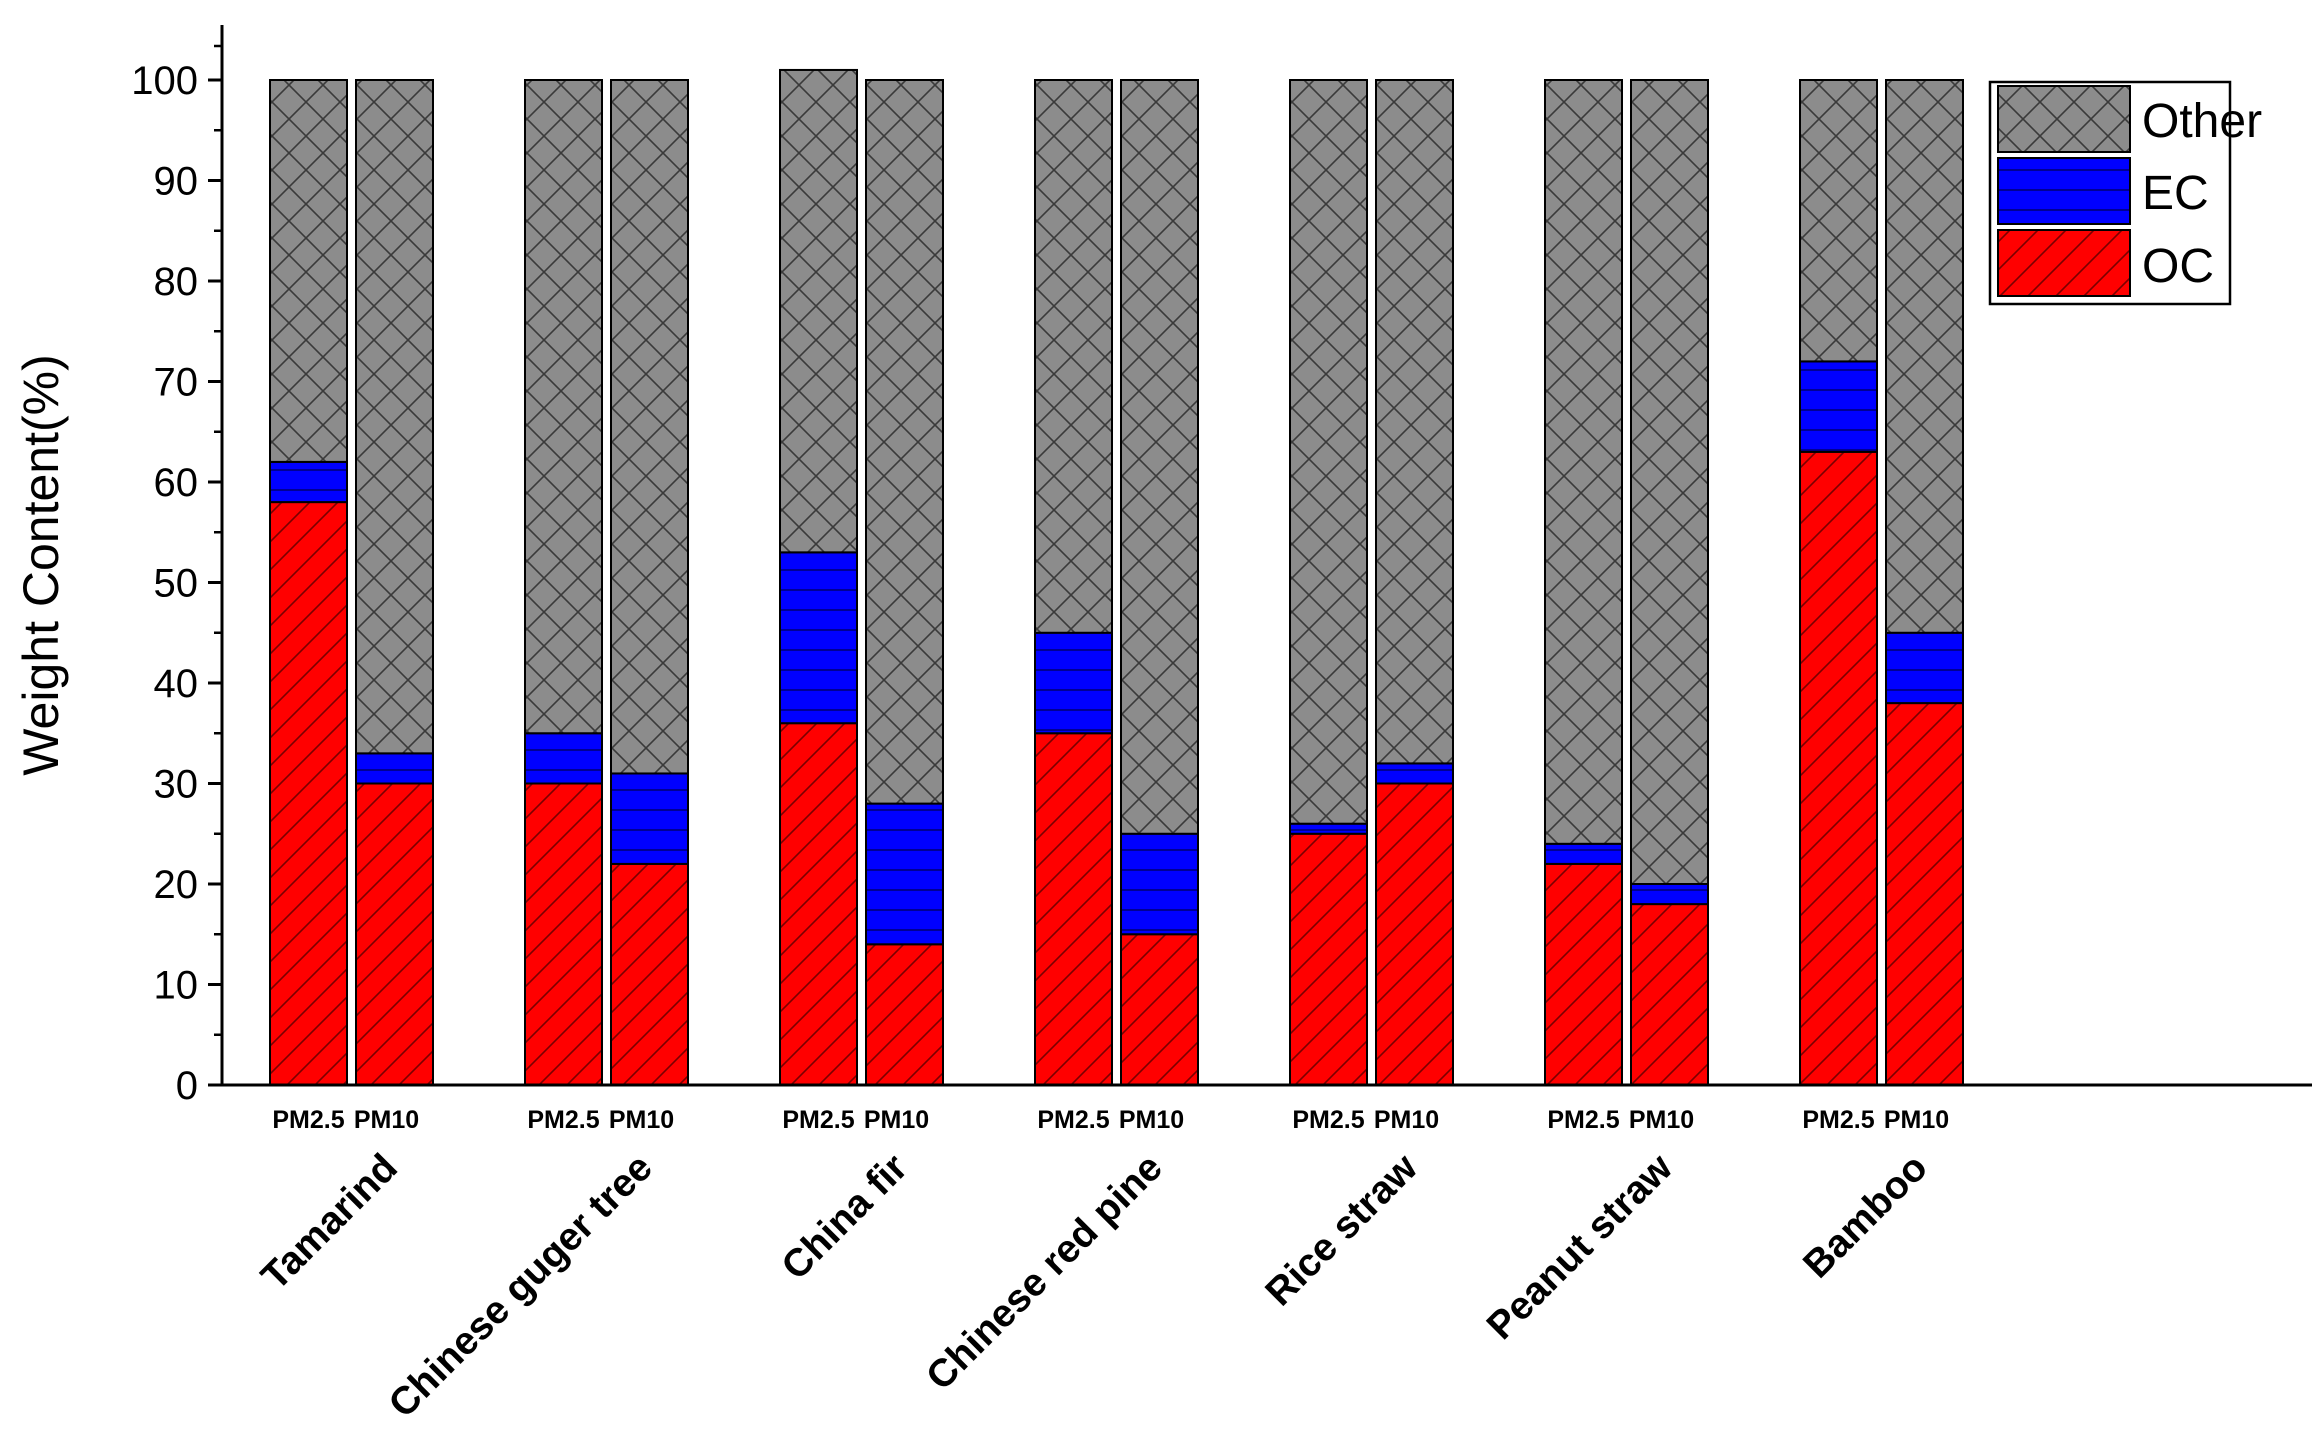 This screenshot has width=2316, height=1436. Describe the element at coordinates (904, 874) in the screenshot. I see `bar-ec-china-fir-pm10` at that location.